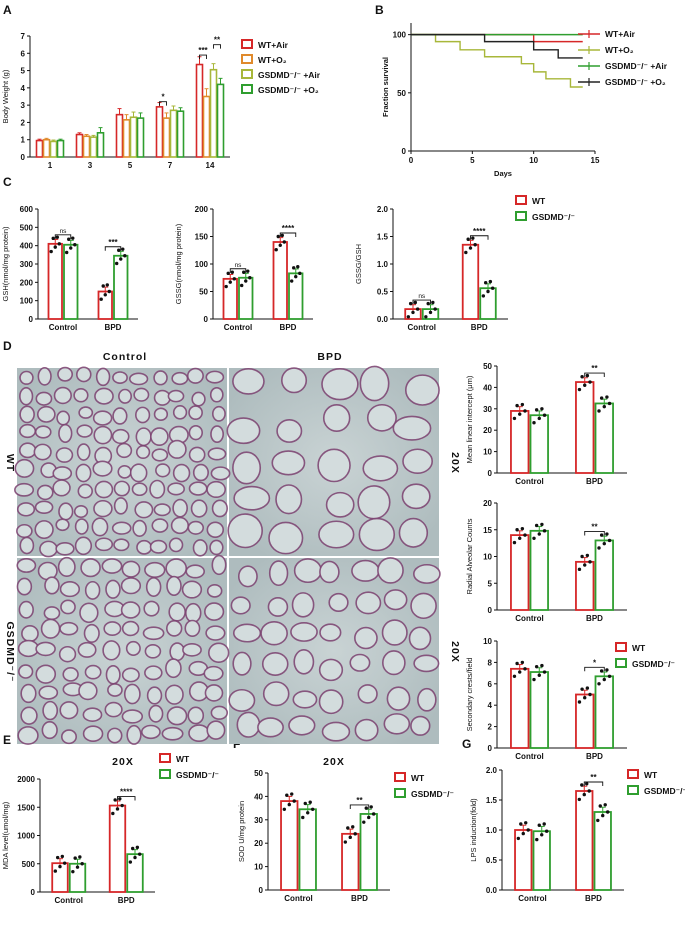 The image size is (685, 927). What do you see at coordinates (165, 758) in the screenshot?
I see `legend-swatch-wt` at bounding box center [165, 758].